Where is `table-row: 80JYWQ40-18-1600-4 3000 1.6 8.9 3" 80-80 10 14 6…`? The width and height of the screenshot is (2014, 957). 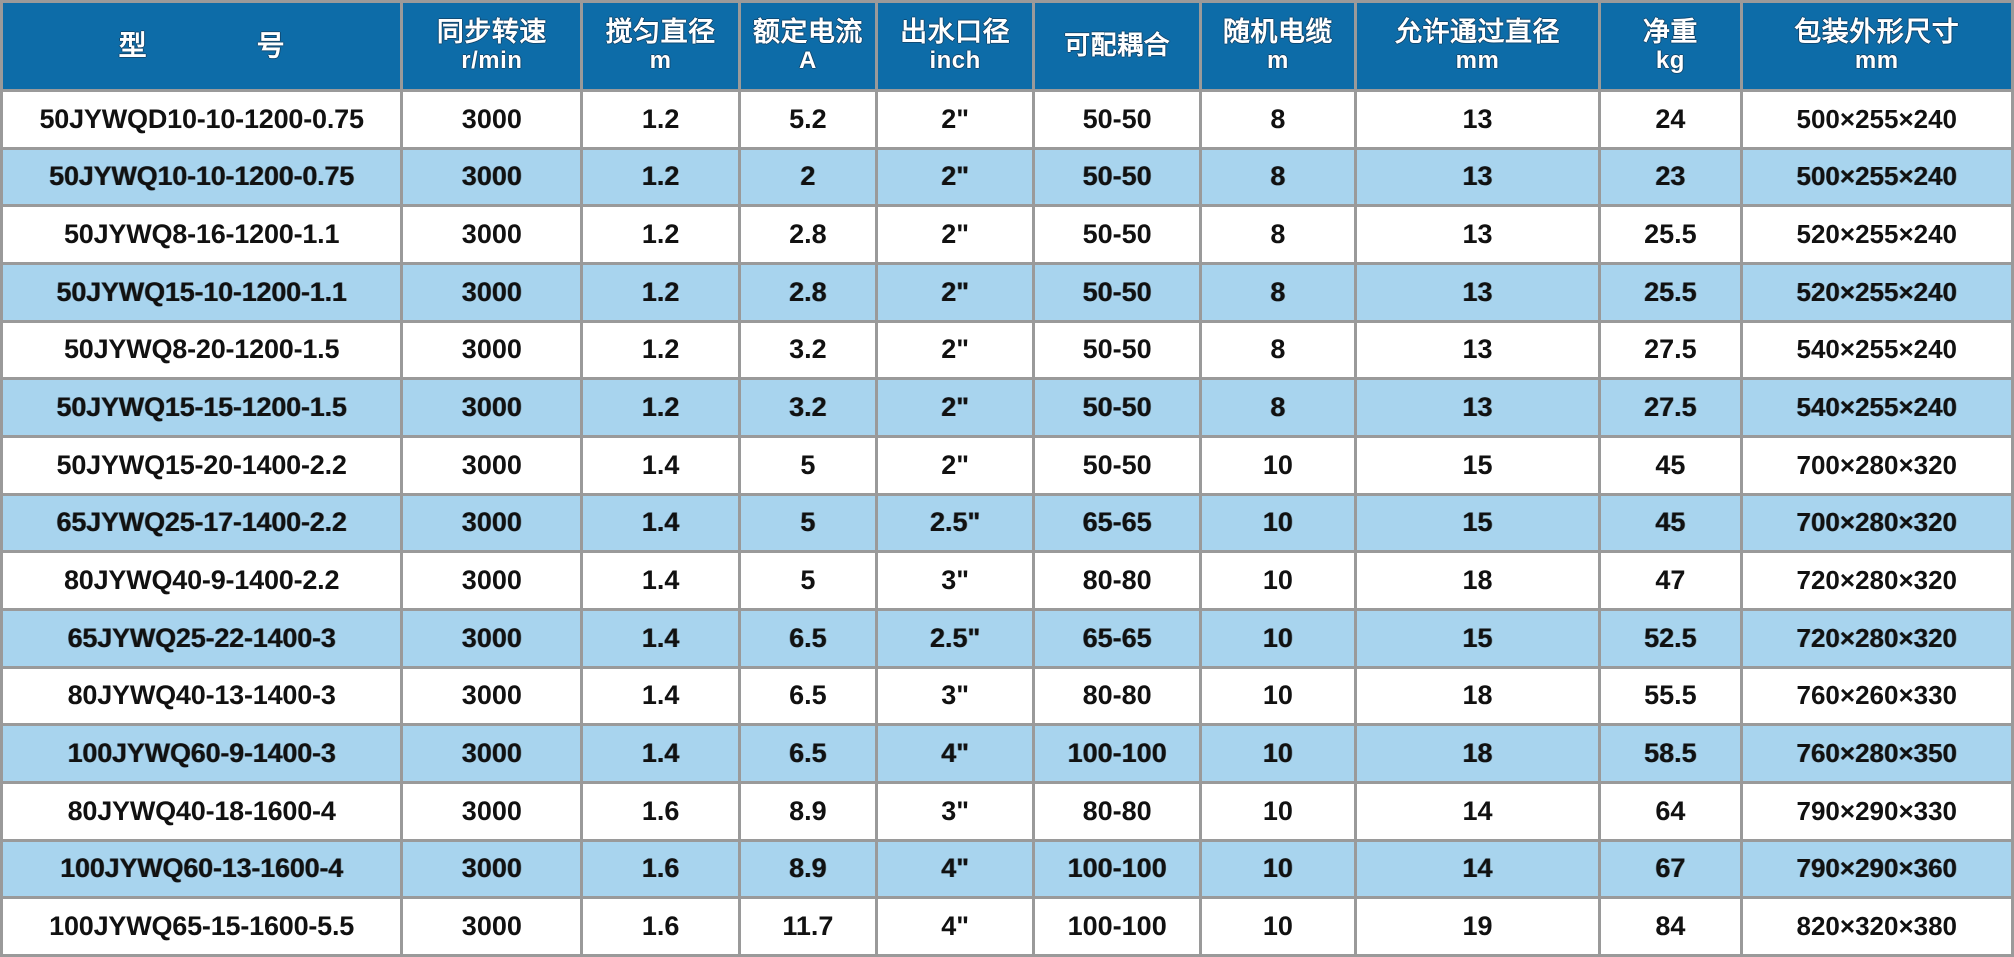
table-row: 80JYWQ40-18-1600-4 3000 1.6 8.9 3" 80-80 10 14 6… is located at coordinates (1007, 811).